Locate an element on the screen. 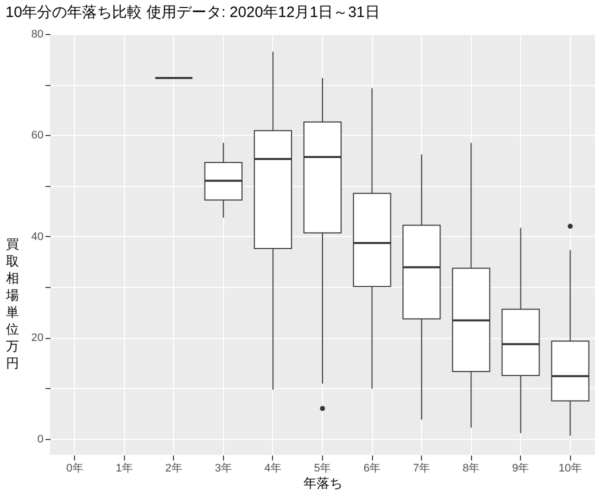 The image size is (600, 500). x-tick-label: 2年 is located at coordinates (173, 468).